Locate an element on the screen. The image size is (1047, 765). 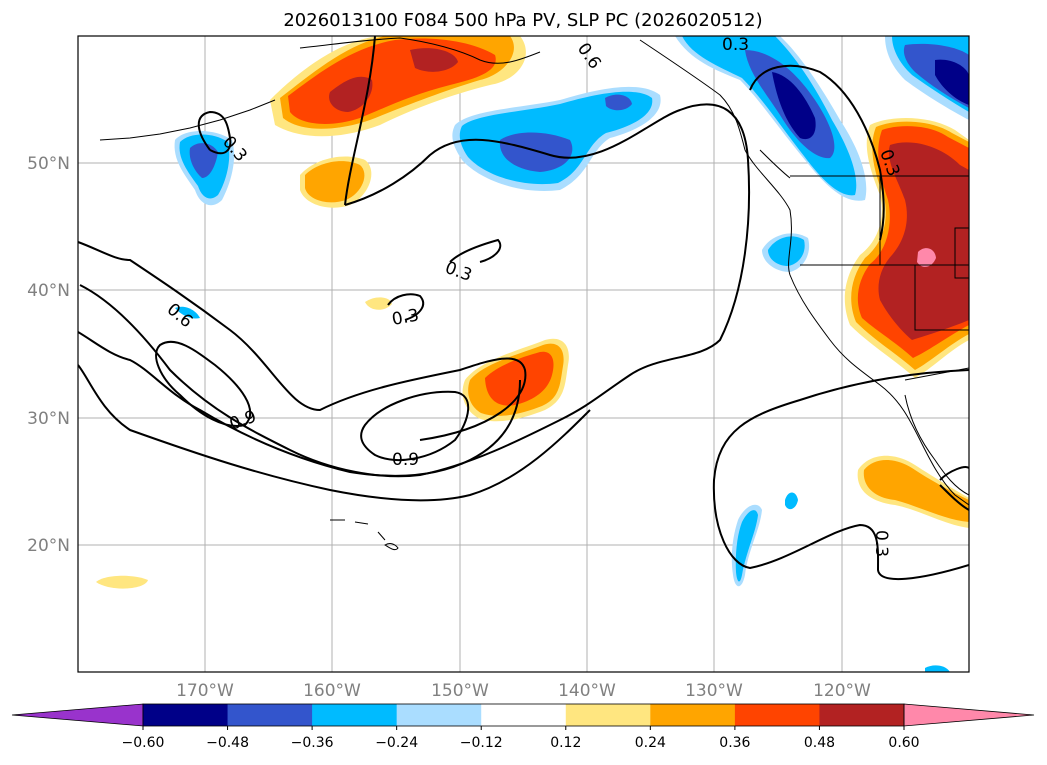
pv-fill-pos-east-extreme is located at coordinates (926, 257).